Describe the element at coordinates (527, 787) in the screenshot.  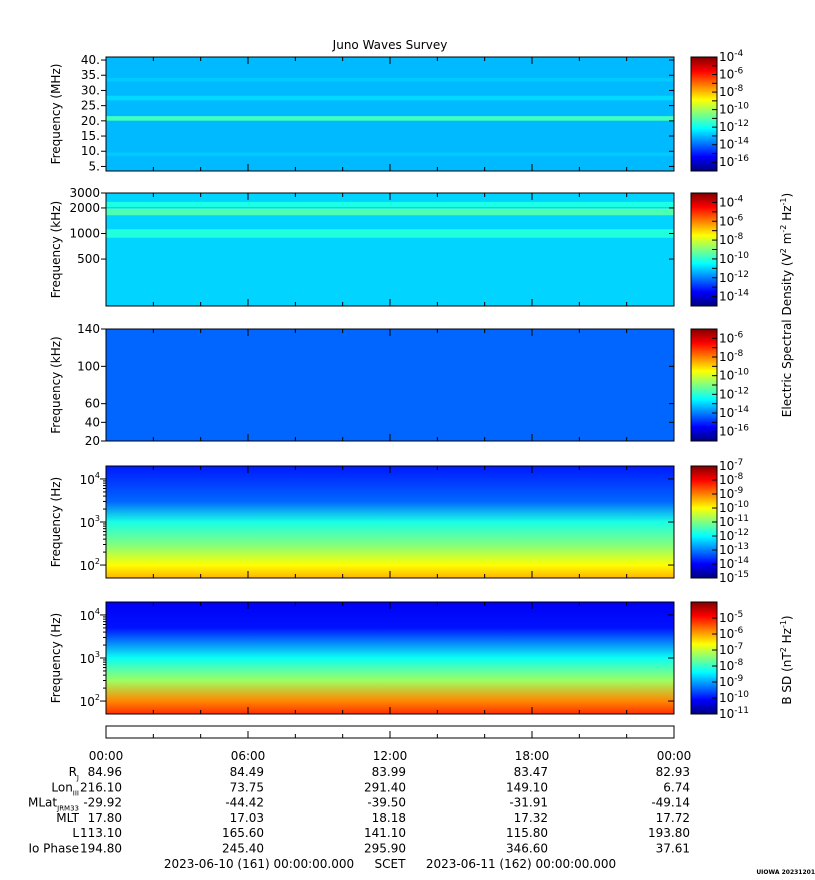
I see `ephemeris-value: 149.10` at that location.